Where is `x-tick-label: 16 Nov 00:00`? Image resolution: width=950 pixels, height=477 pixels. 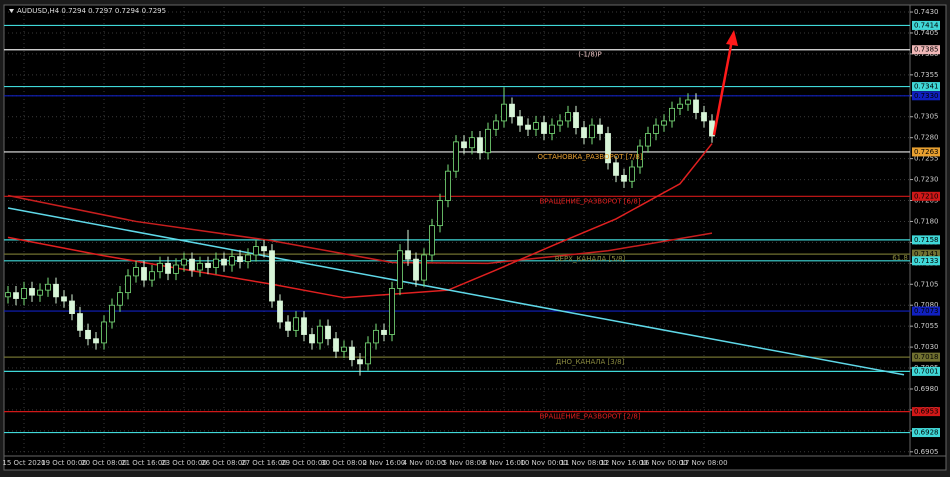 x-tick-label: 16 Nov 00:00 is located at coordinates (663, 463).